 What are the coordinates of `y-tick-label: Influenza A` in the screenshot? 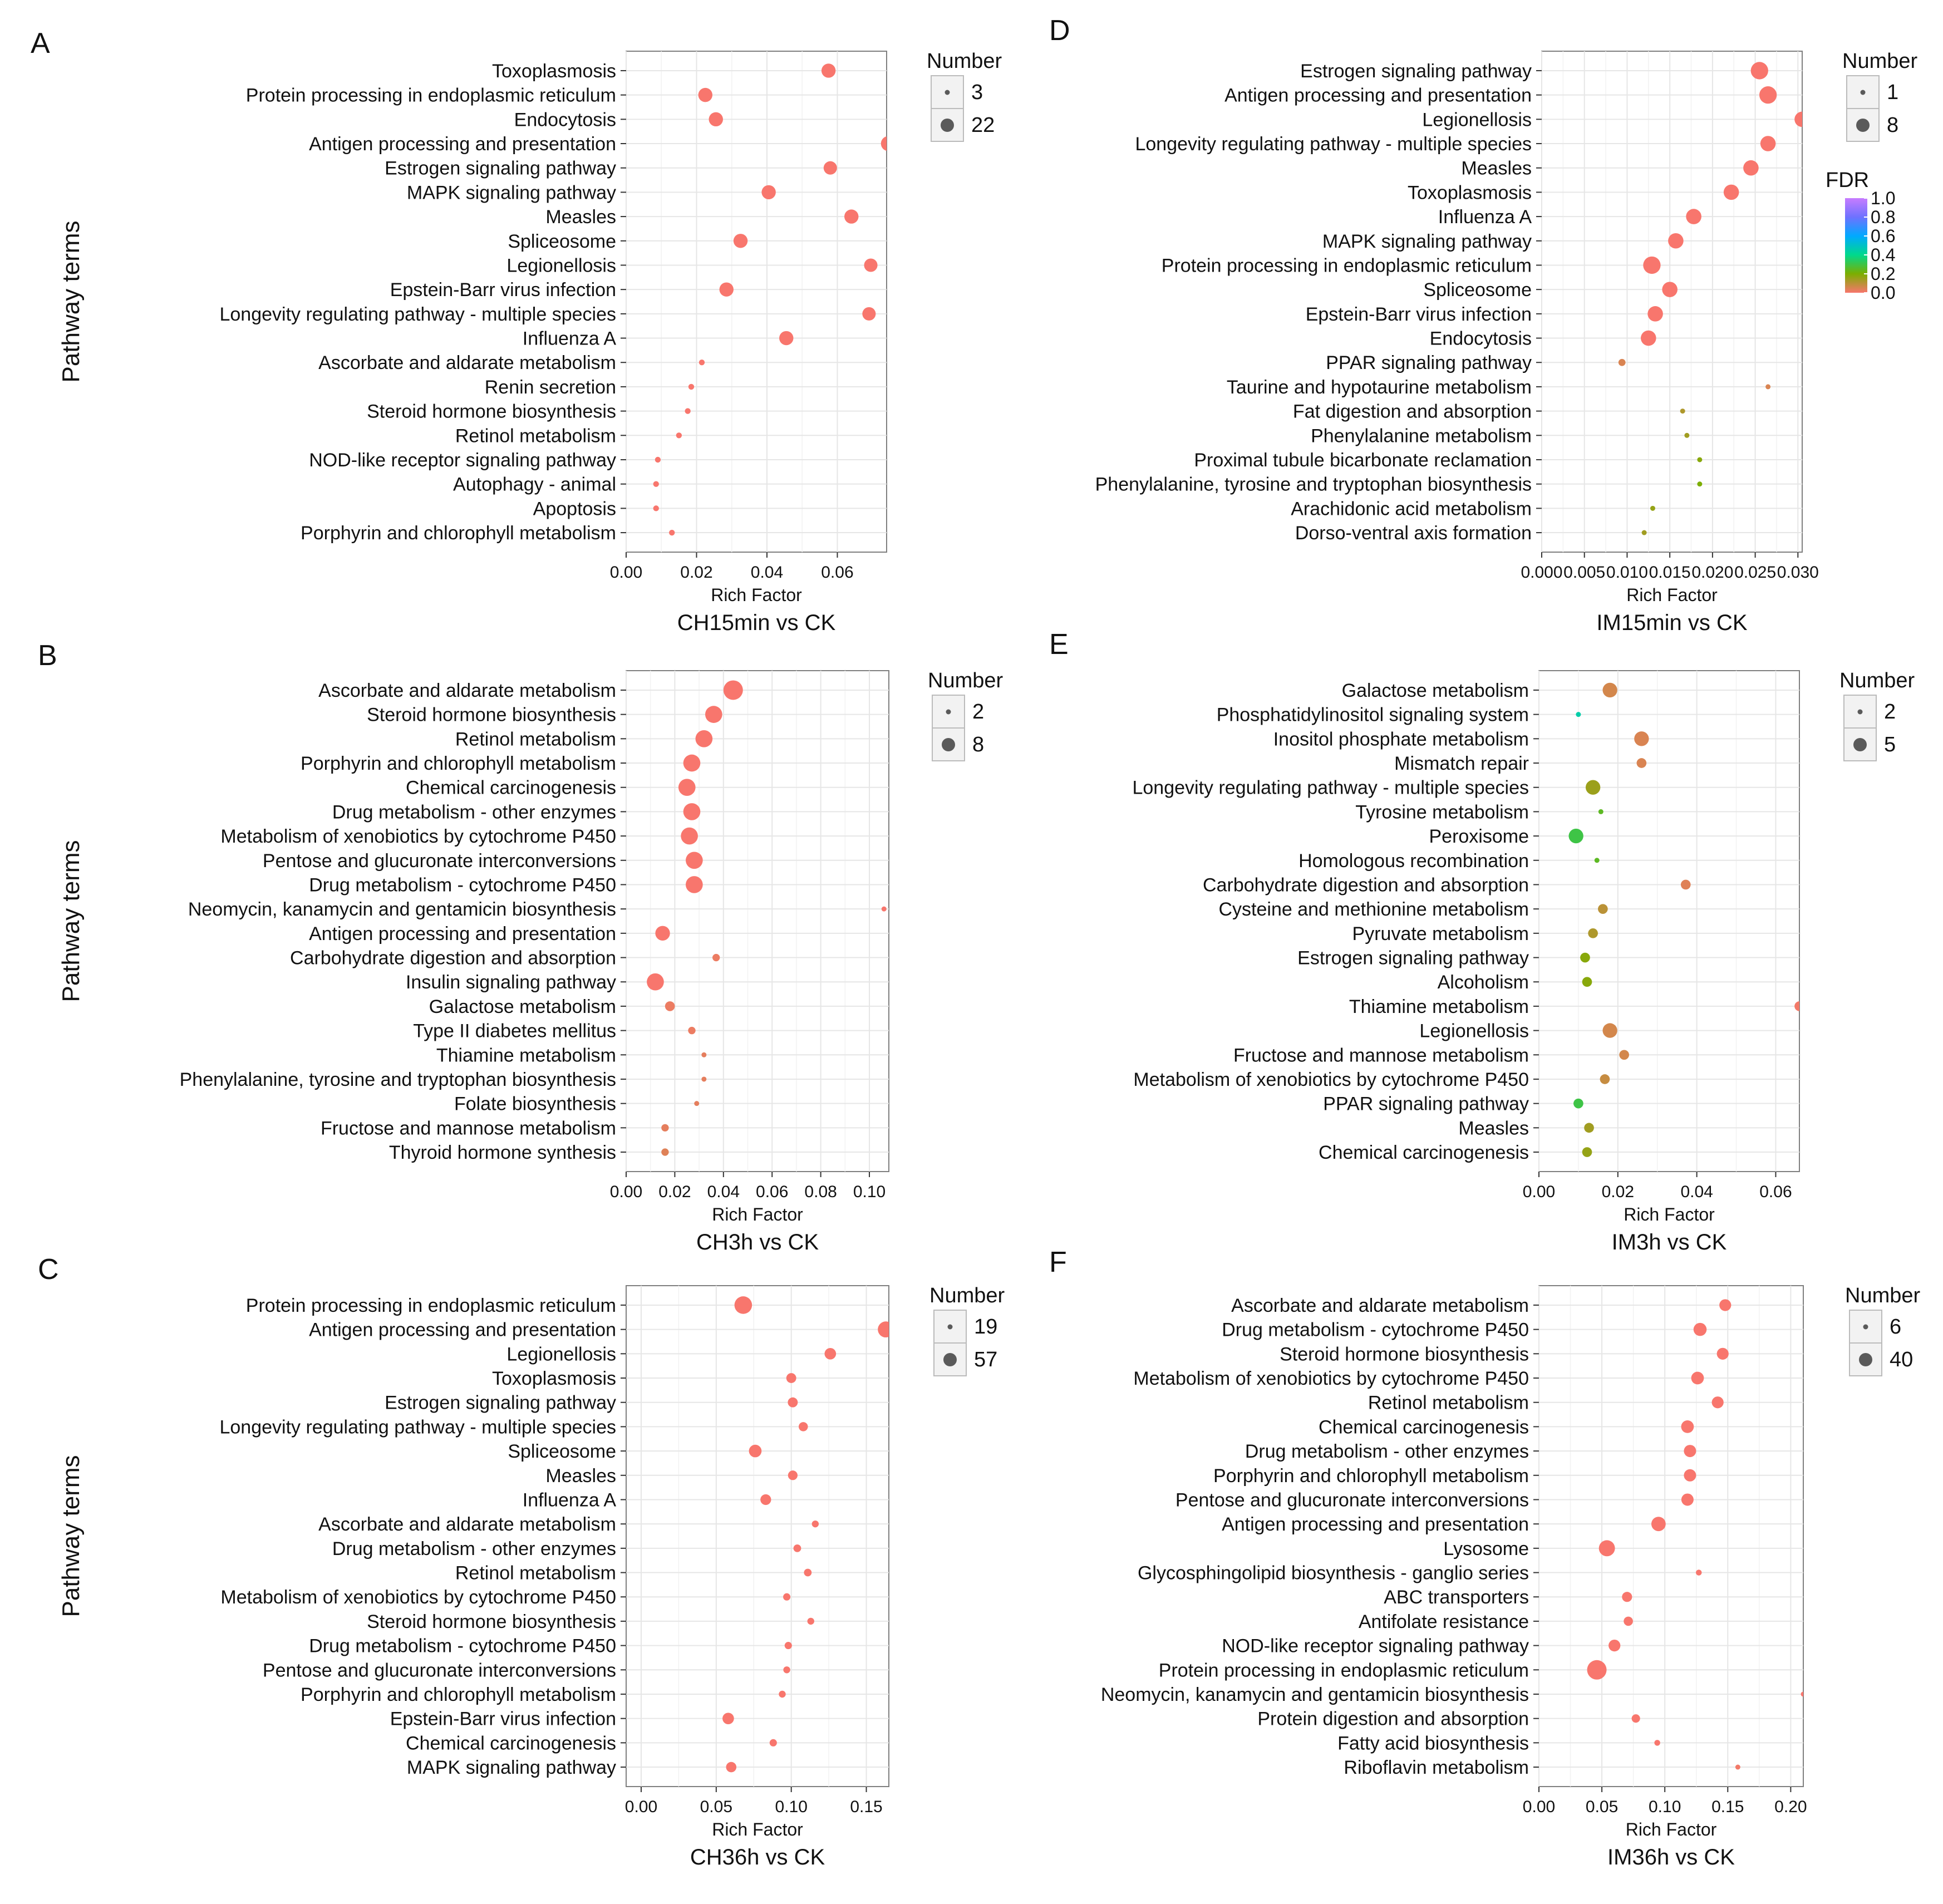 It's located at (570, 339).